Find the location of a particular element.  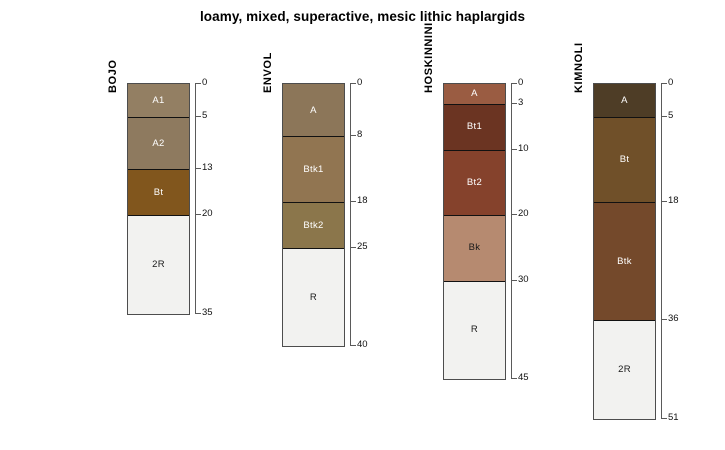

soil-horizon: Bt1 is located at coordinates (474, 126).